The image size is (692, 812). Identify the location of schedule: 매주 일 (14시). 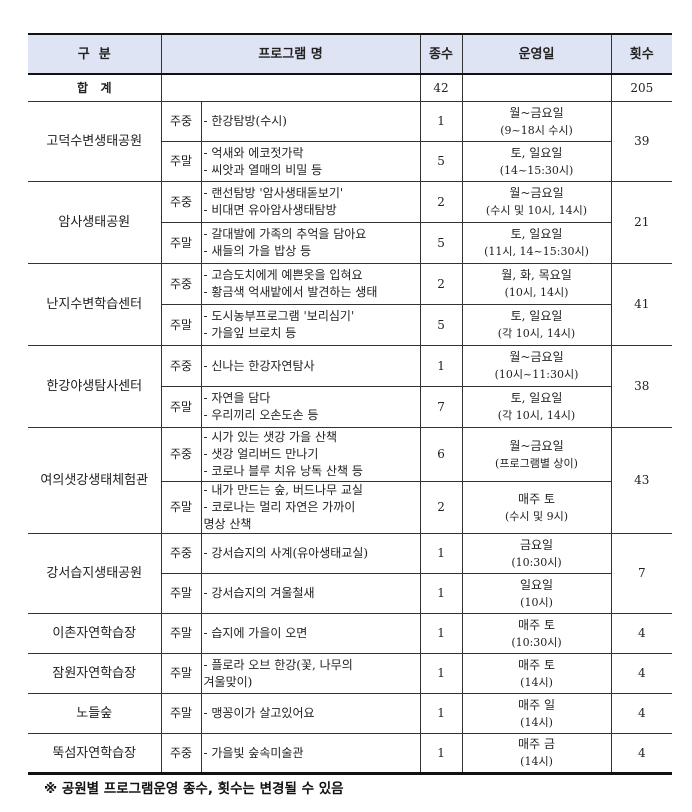
(536, 713).